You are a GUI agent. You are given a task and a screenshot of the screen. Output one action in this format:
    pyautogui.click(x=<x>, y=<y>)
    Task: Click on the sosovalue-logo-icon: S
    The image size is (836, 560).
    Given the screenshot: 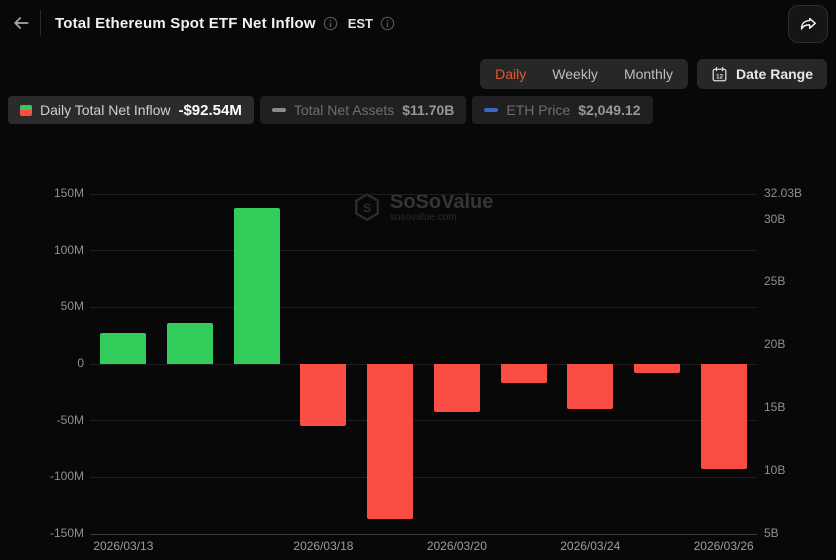 What is the action you would take?
    pyautogui.click(x=367, y=207)
    